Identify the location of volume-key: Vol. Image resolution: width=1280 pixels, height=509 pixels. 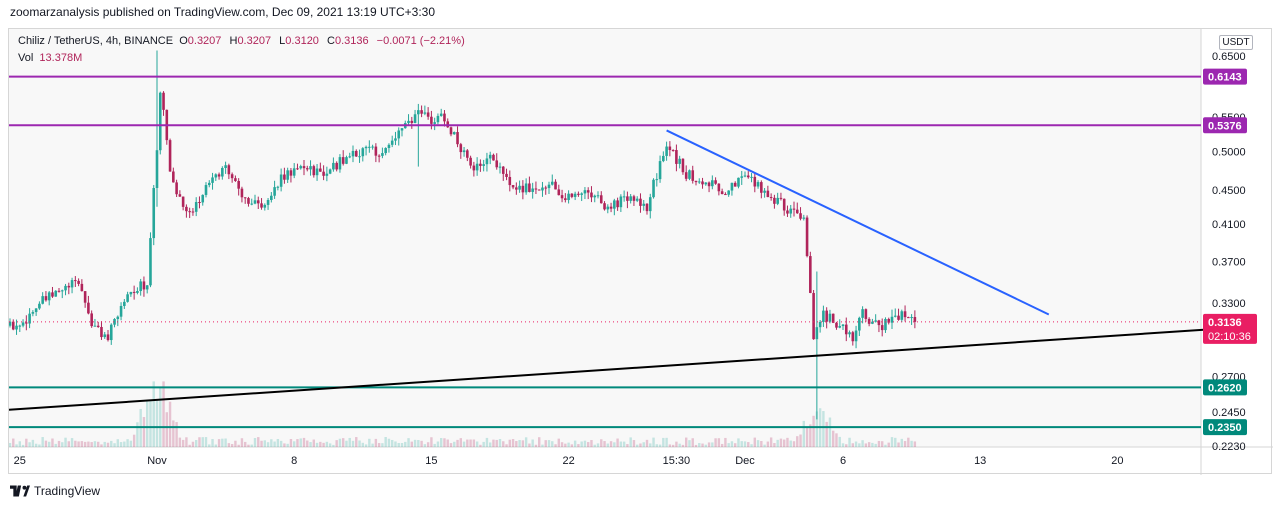
(26, 58).